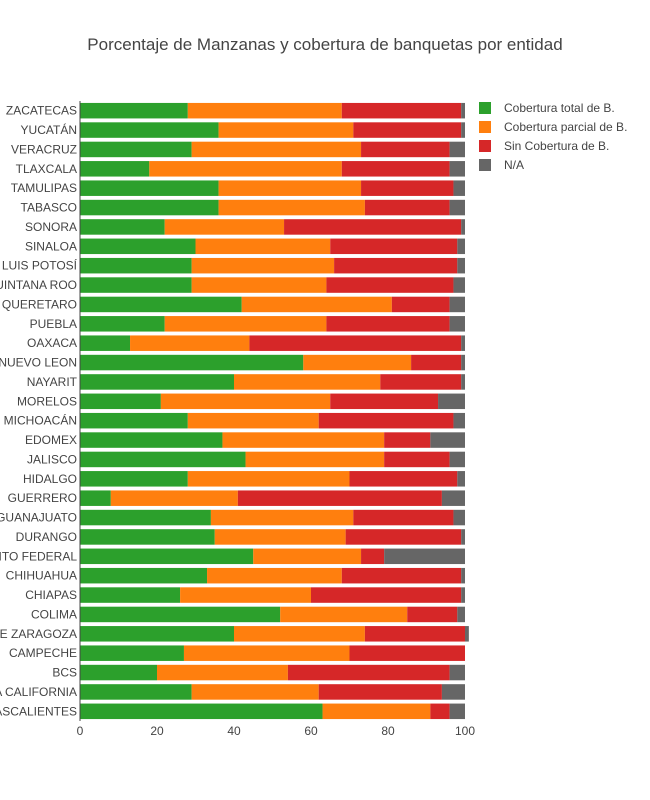 Image resolution: width=650 pixels, height=800 pixels. Describe the element at coordinates (42, 498) in the screenshot. I see `y-tick-label: GUERRERO` at that location.